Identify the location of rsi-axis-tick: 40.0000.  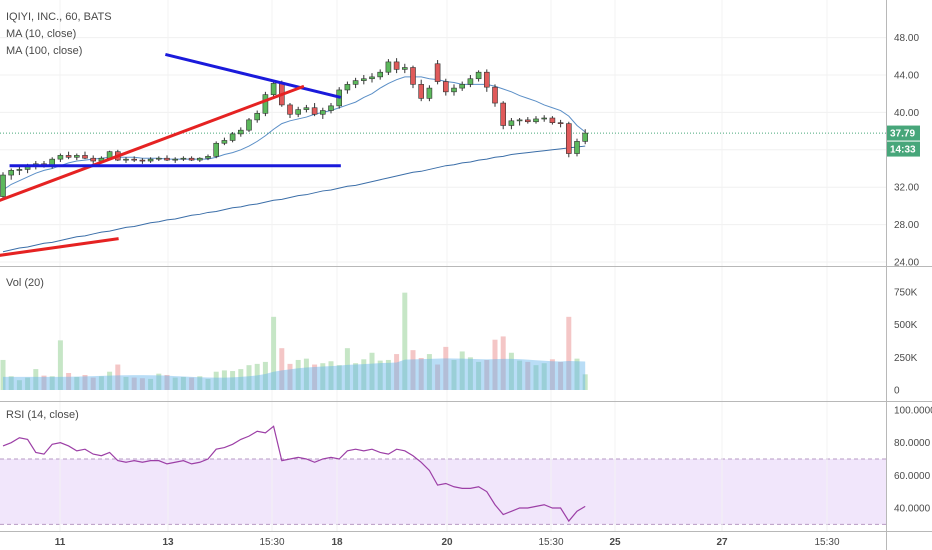
(912, 509).